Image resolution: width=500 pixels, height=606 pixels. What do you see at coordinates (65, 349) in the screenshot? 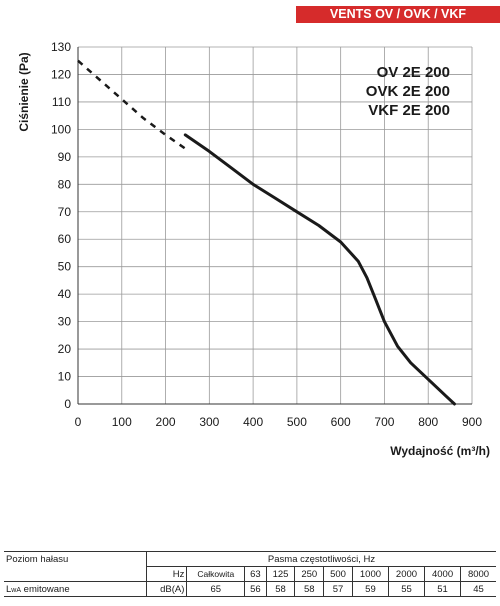
I see `y-tick-label: 20` at bounding box center [65, 349].